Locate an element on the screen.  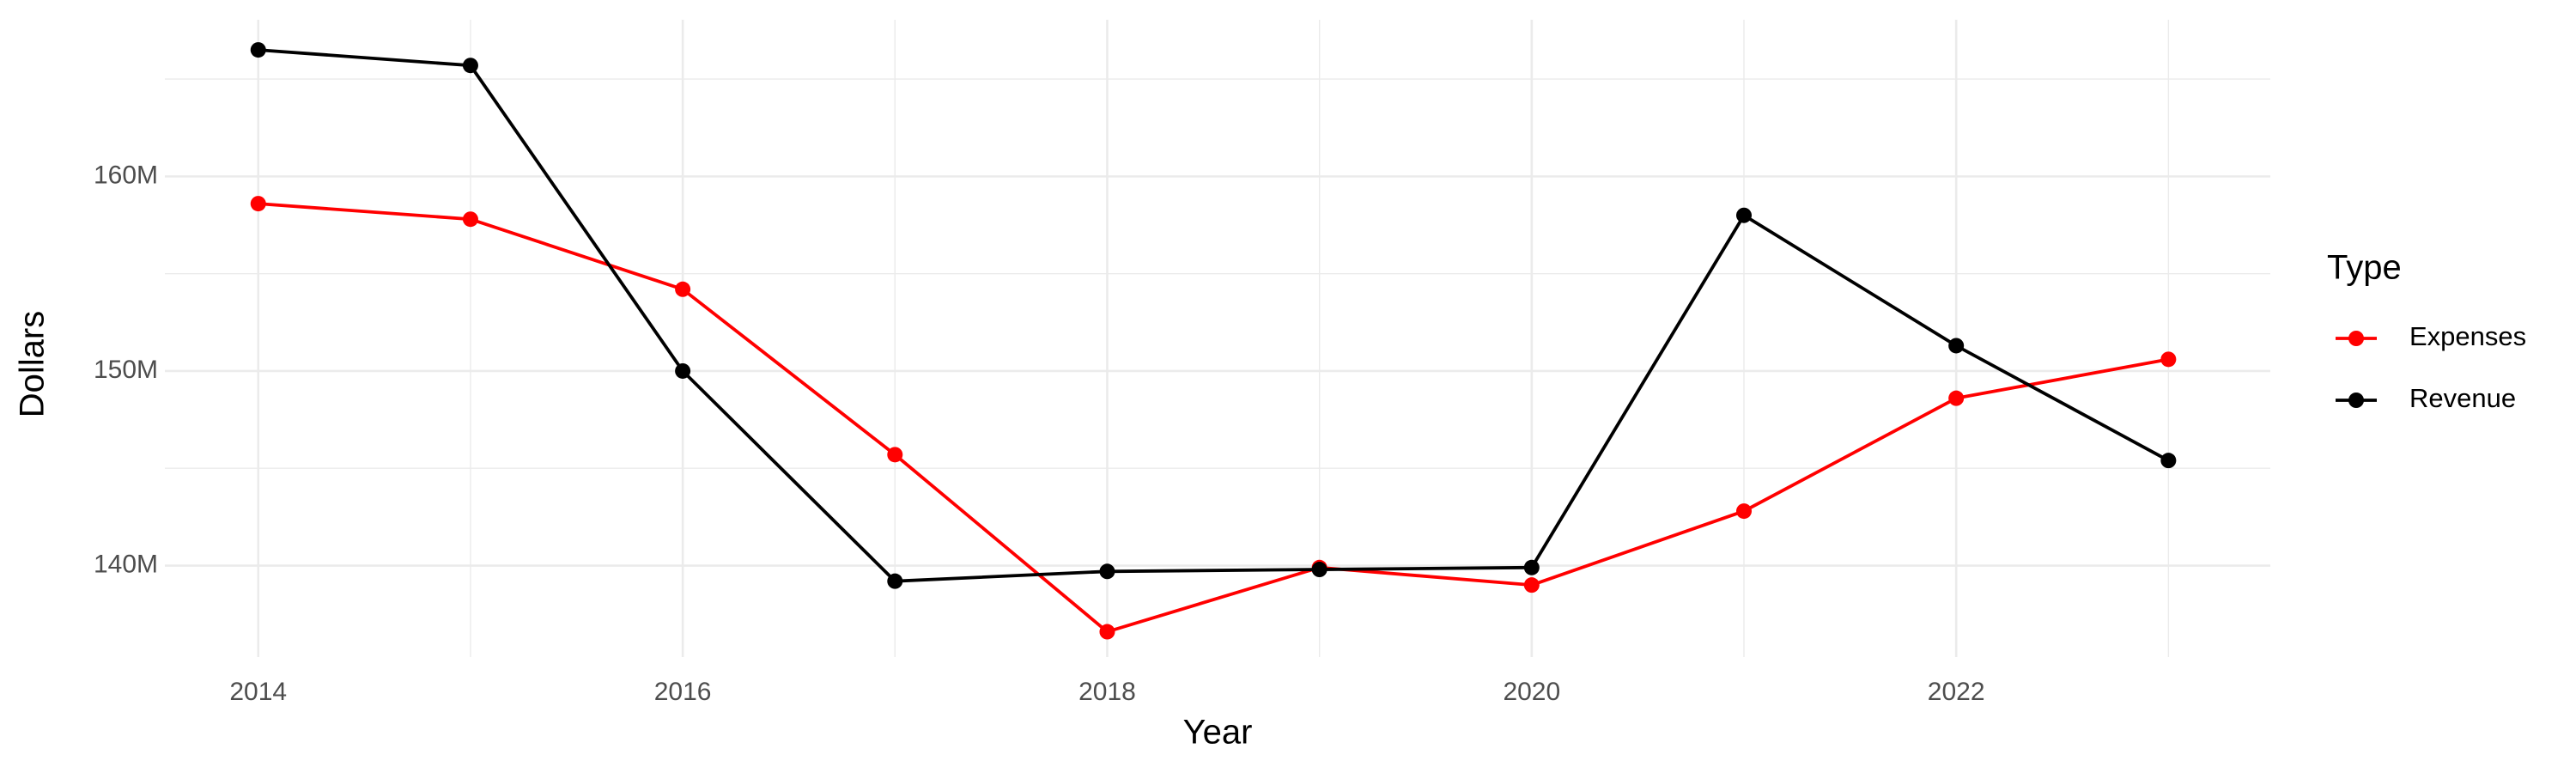
legend-label: Expenses is located at coordinates (2467, 336).